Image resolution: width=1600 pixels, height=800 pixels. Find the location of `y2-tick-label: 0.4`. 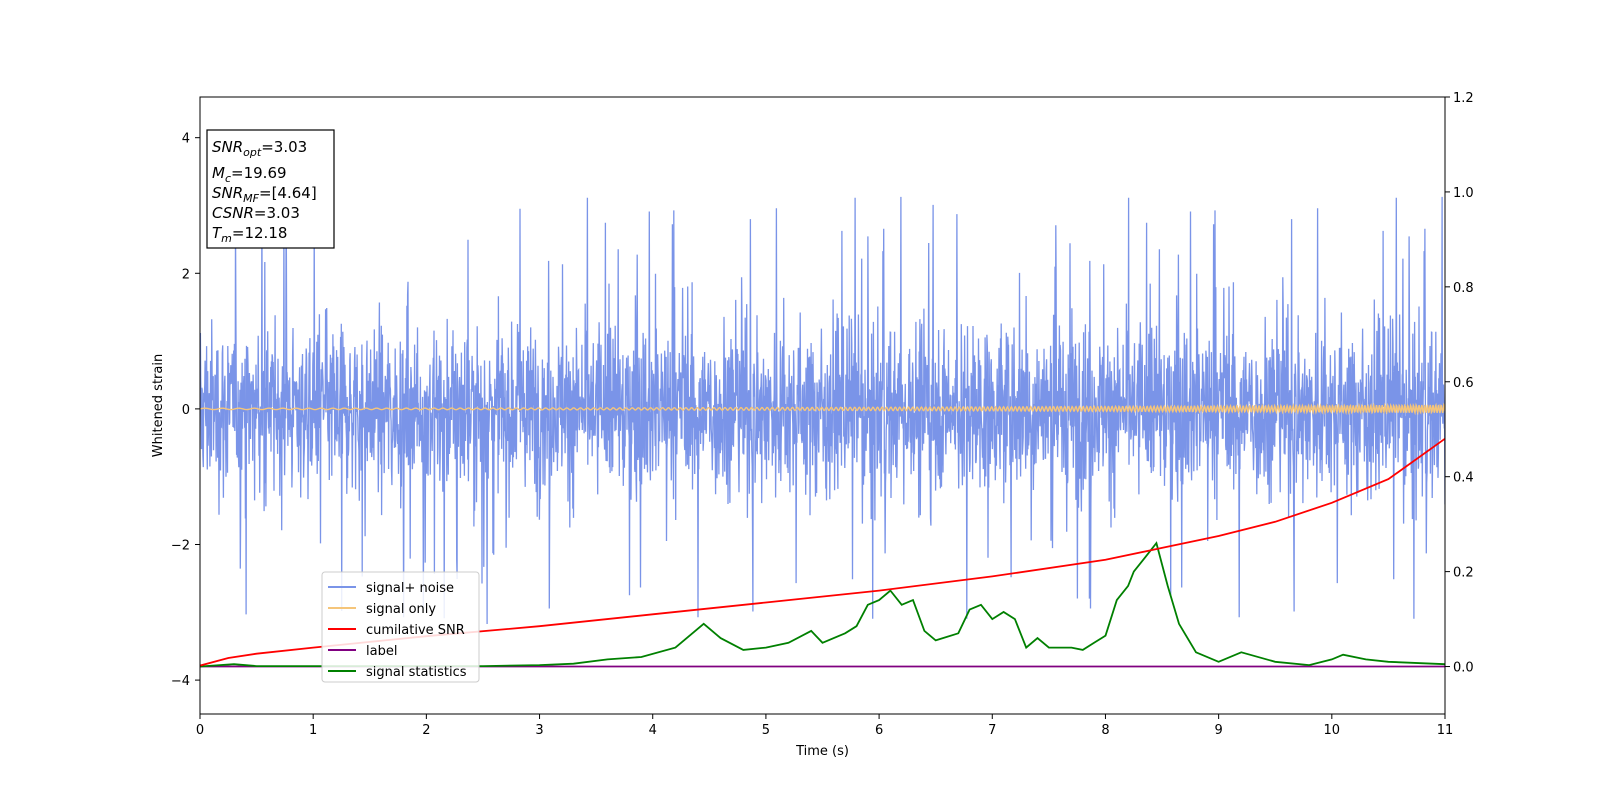

y2-tick-label: 0.4 is located at coordinates (1463, 478).